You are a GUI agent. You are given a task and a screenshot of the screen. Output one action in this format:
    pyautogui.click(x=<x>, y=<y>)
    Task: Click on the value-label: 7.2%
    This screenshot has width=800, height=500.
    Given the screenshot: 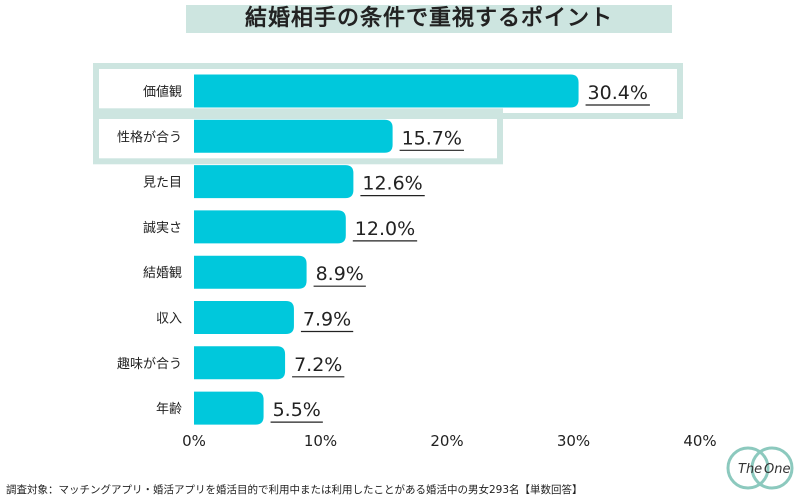 What is the action you would take?
    pyautogui.click(x=318, y=365)
    